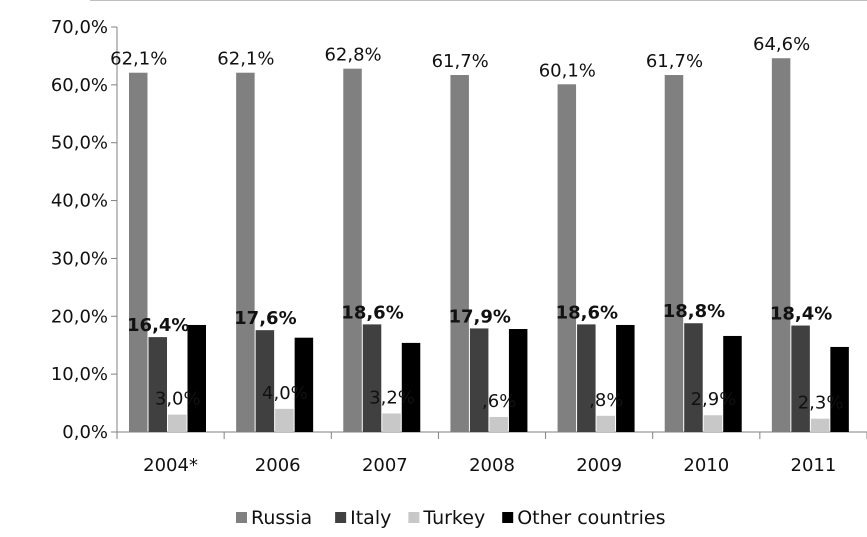  I want to click on data-label-russia: 60,1%, so click(567, 70).